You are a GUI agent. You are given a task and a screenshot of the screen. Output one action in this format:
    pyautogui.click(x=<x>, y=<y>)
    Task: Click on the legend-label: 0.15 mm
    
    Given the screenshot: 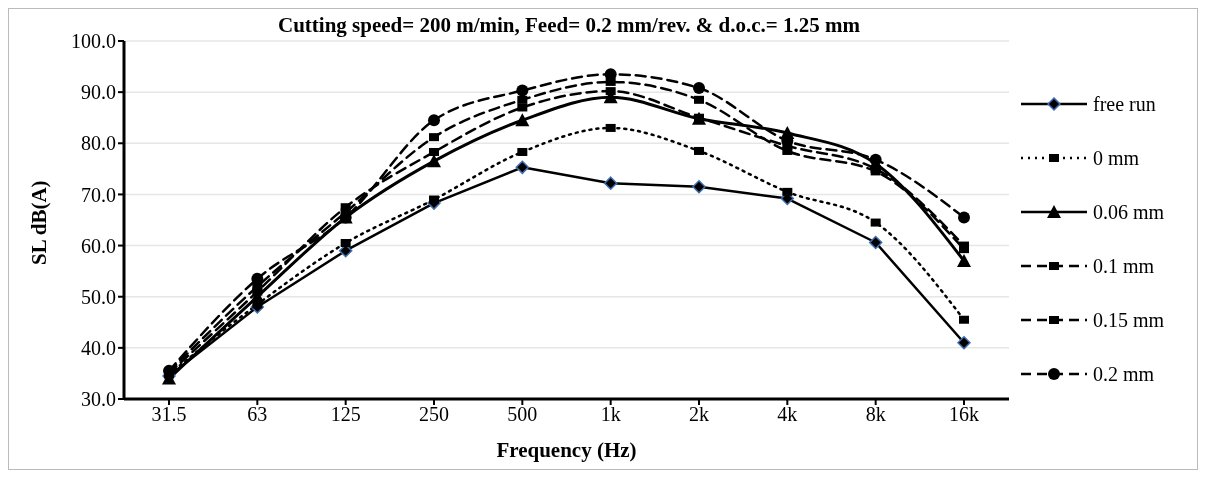 What is the action you would take?
    pyautogui.click(x=1129, y=320)
    